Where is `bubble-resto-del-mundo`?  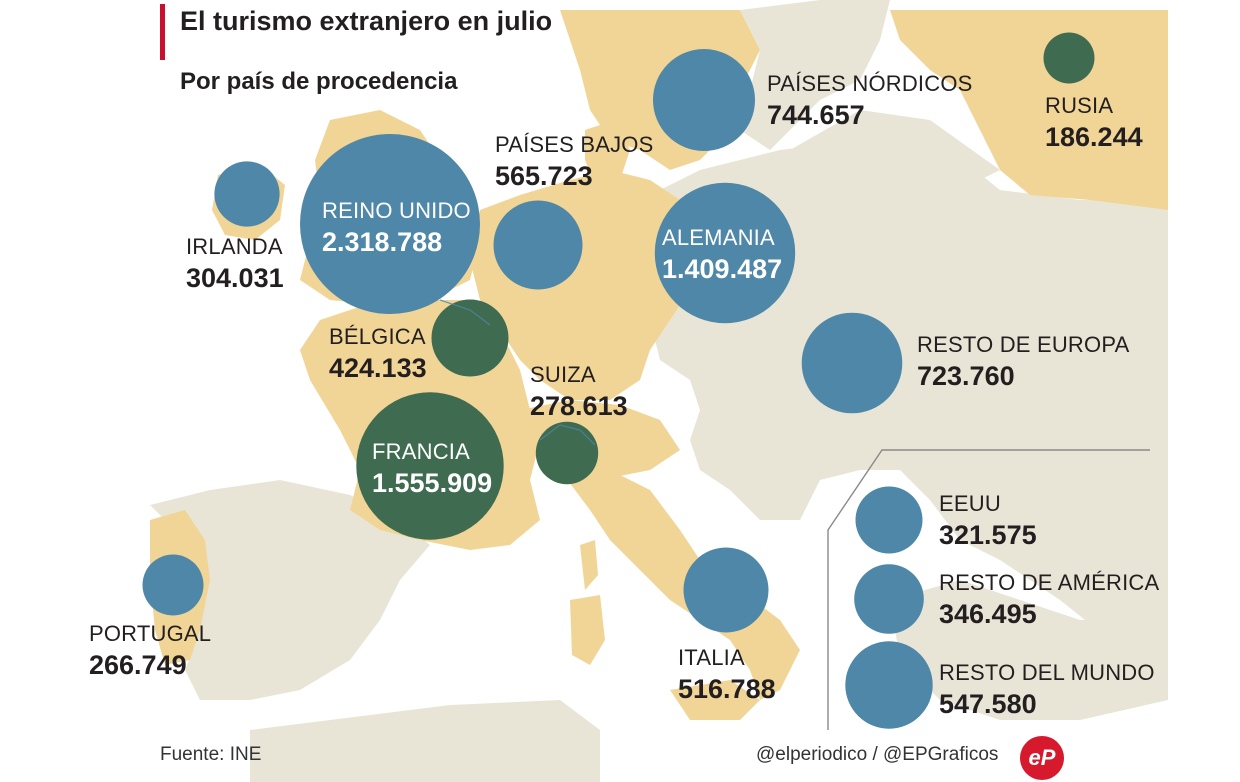 bubble-resto-del-mundo is located at coordinates (889, 685).